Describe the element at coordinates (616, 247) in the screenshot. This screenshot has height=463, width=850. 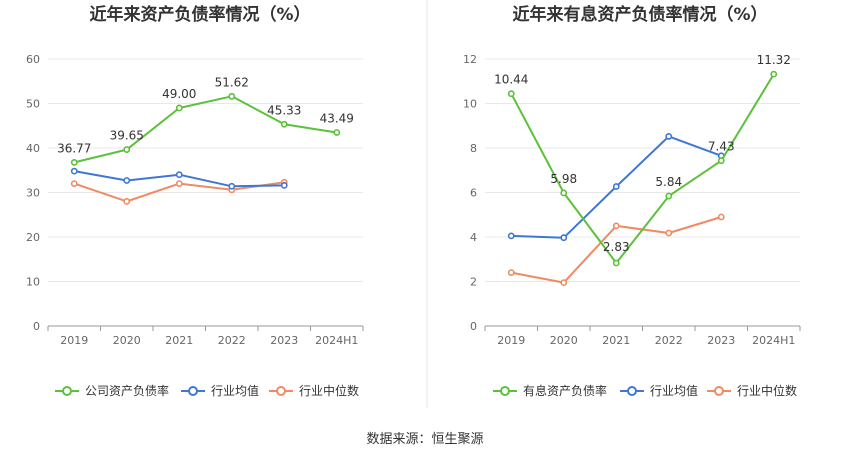
I see `chart2-data-label-2: 2.83` at that location.